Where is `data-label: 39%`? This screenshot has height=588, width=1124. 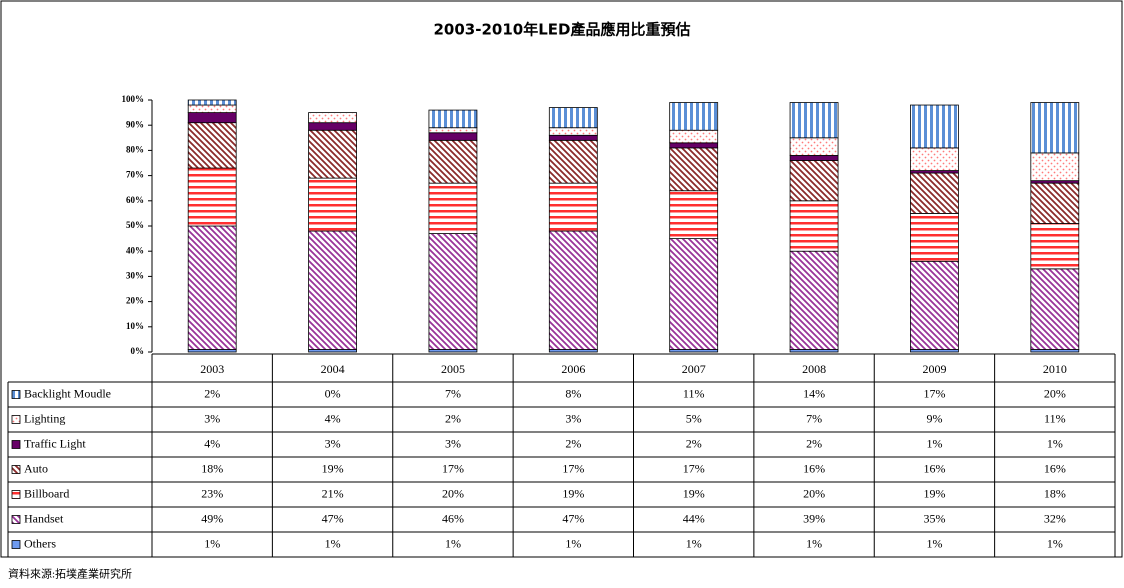
data-label: 39% is located at coordinates (814, 518).